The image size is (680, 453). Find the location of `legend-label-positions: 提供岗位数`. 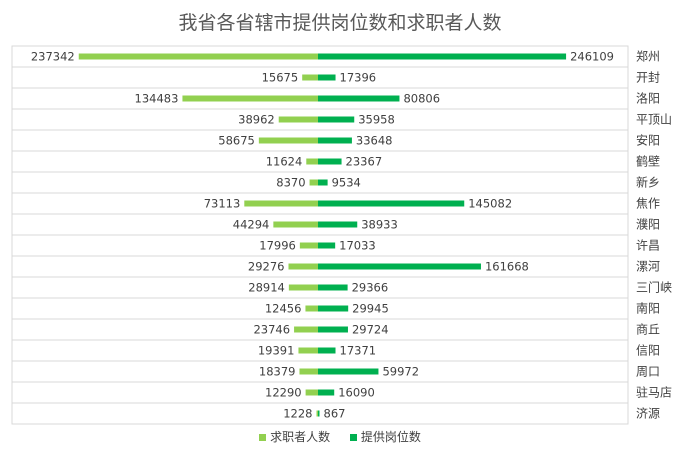

legend-label-positions: 提供岗位数 is located at coordinates (390, 437).